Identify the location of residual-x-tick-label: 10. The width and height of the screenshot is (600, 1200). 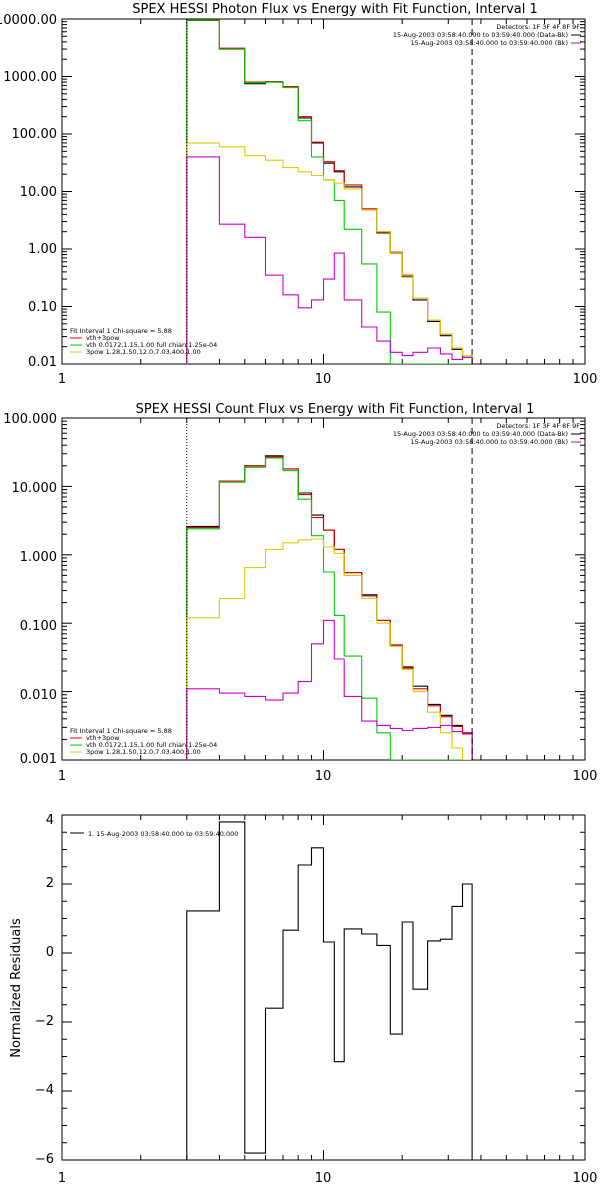
(323, 1178).